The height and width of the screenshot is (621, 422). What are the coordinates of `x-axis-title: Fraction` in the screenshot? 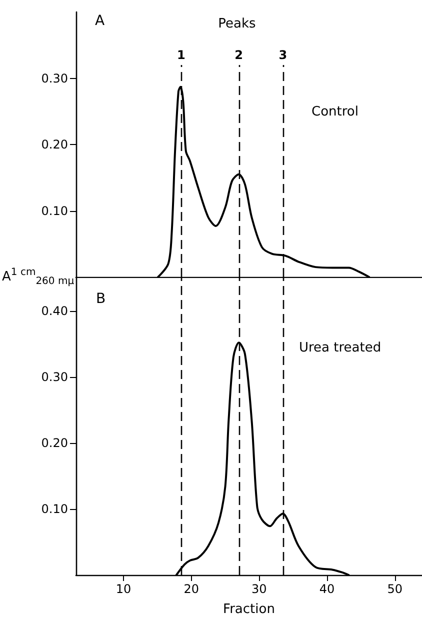 It's located at (249, 609).